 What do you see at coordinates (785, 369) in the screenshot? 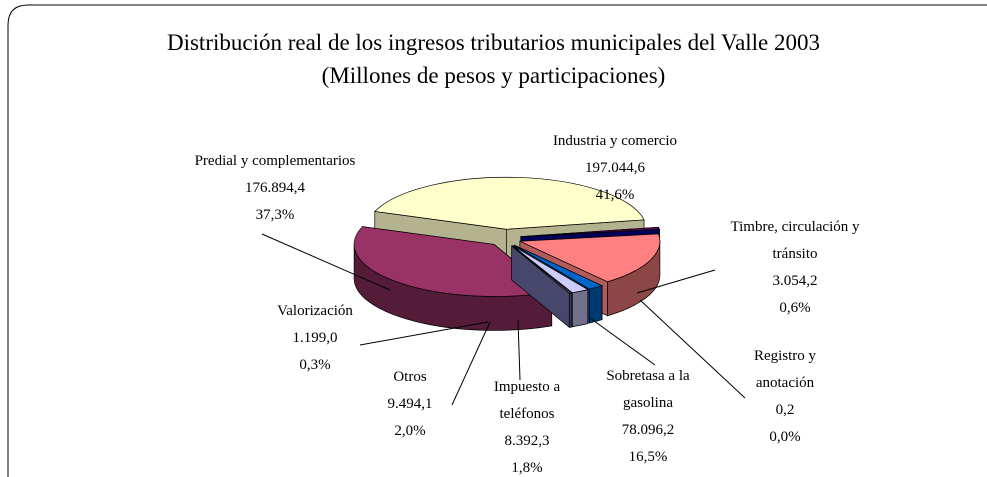
I see `category-label: Registro y anotación` at bounding box center [785, 369].